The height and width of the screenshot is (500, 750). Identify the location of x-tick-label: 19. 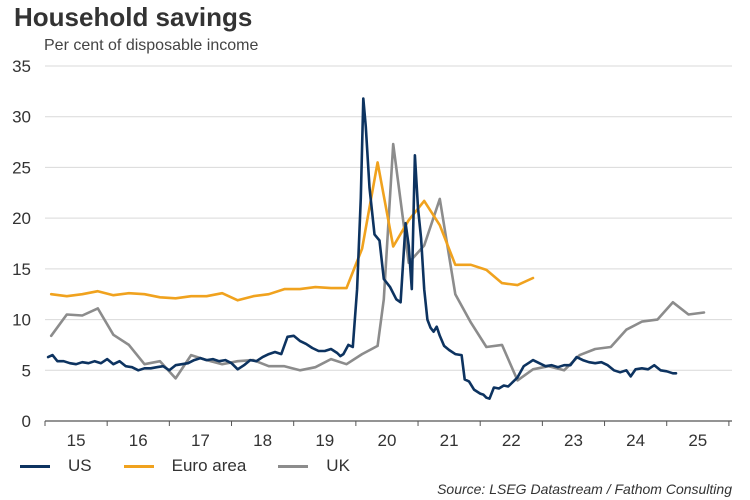
(324, 440).